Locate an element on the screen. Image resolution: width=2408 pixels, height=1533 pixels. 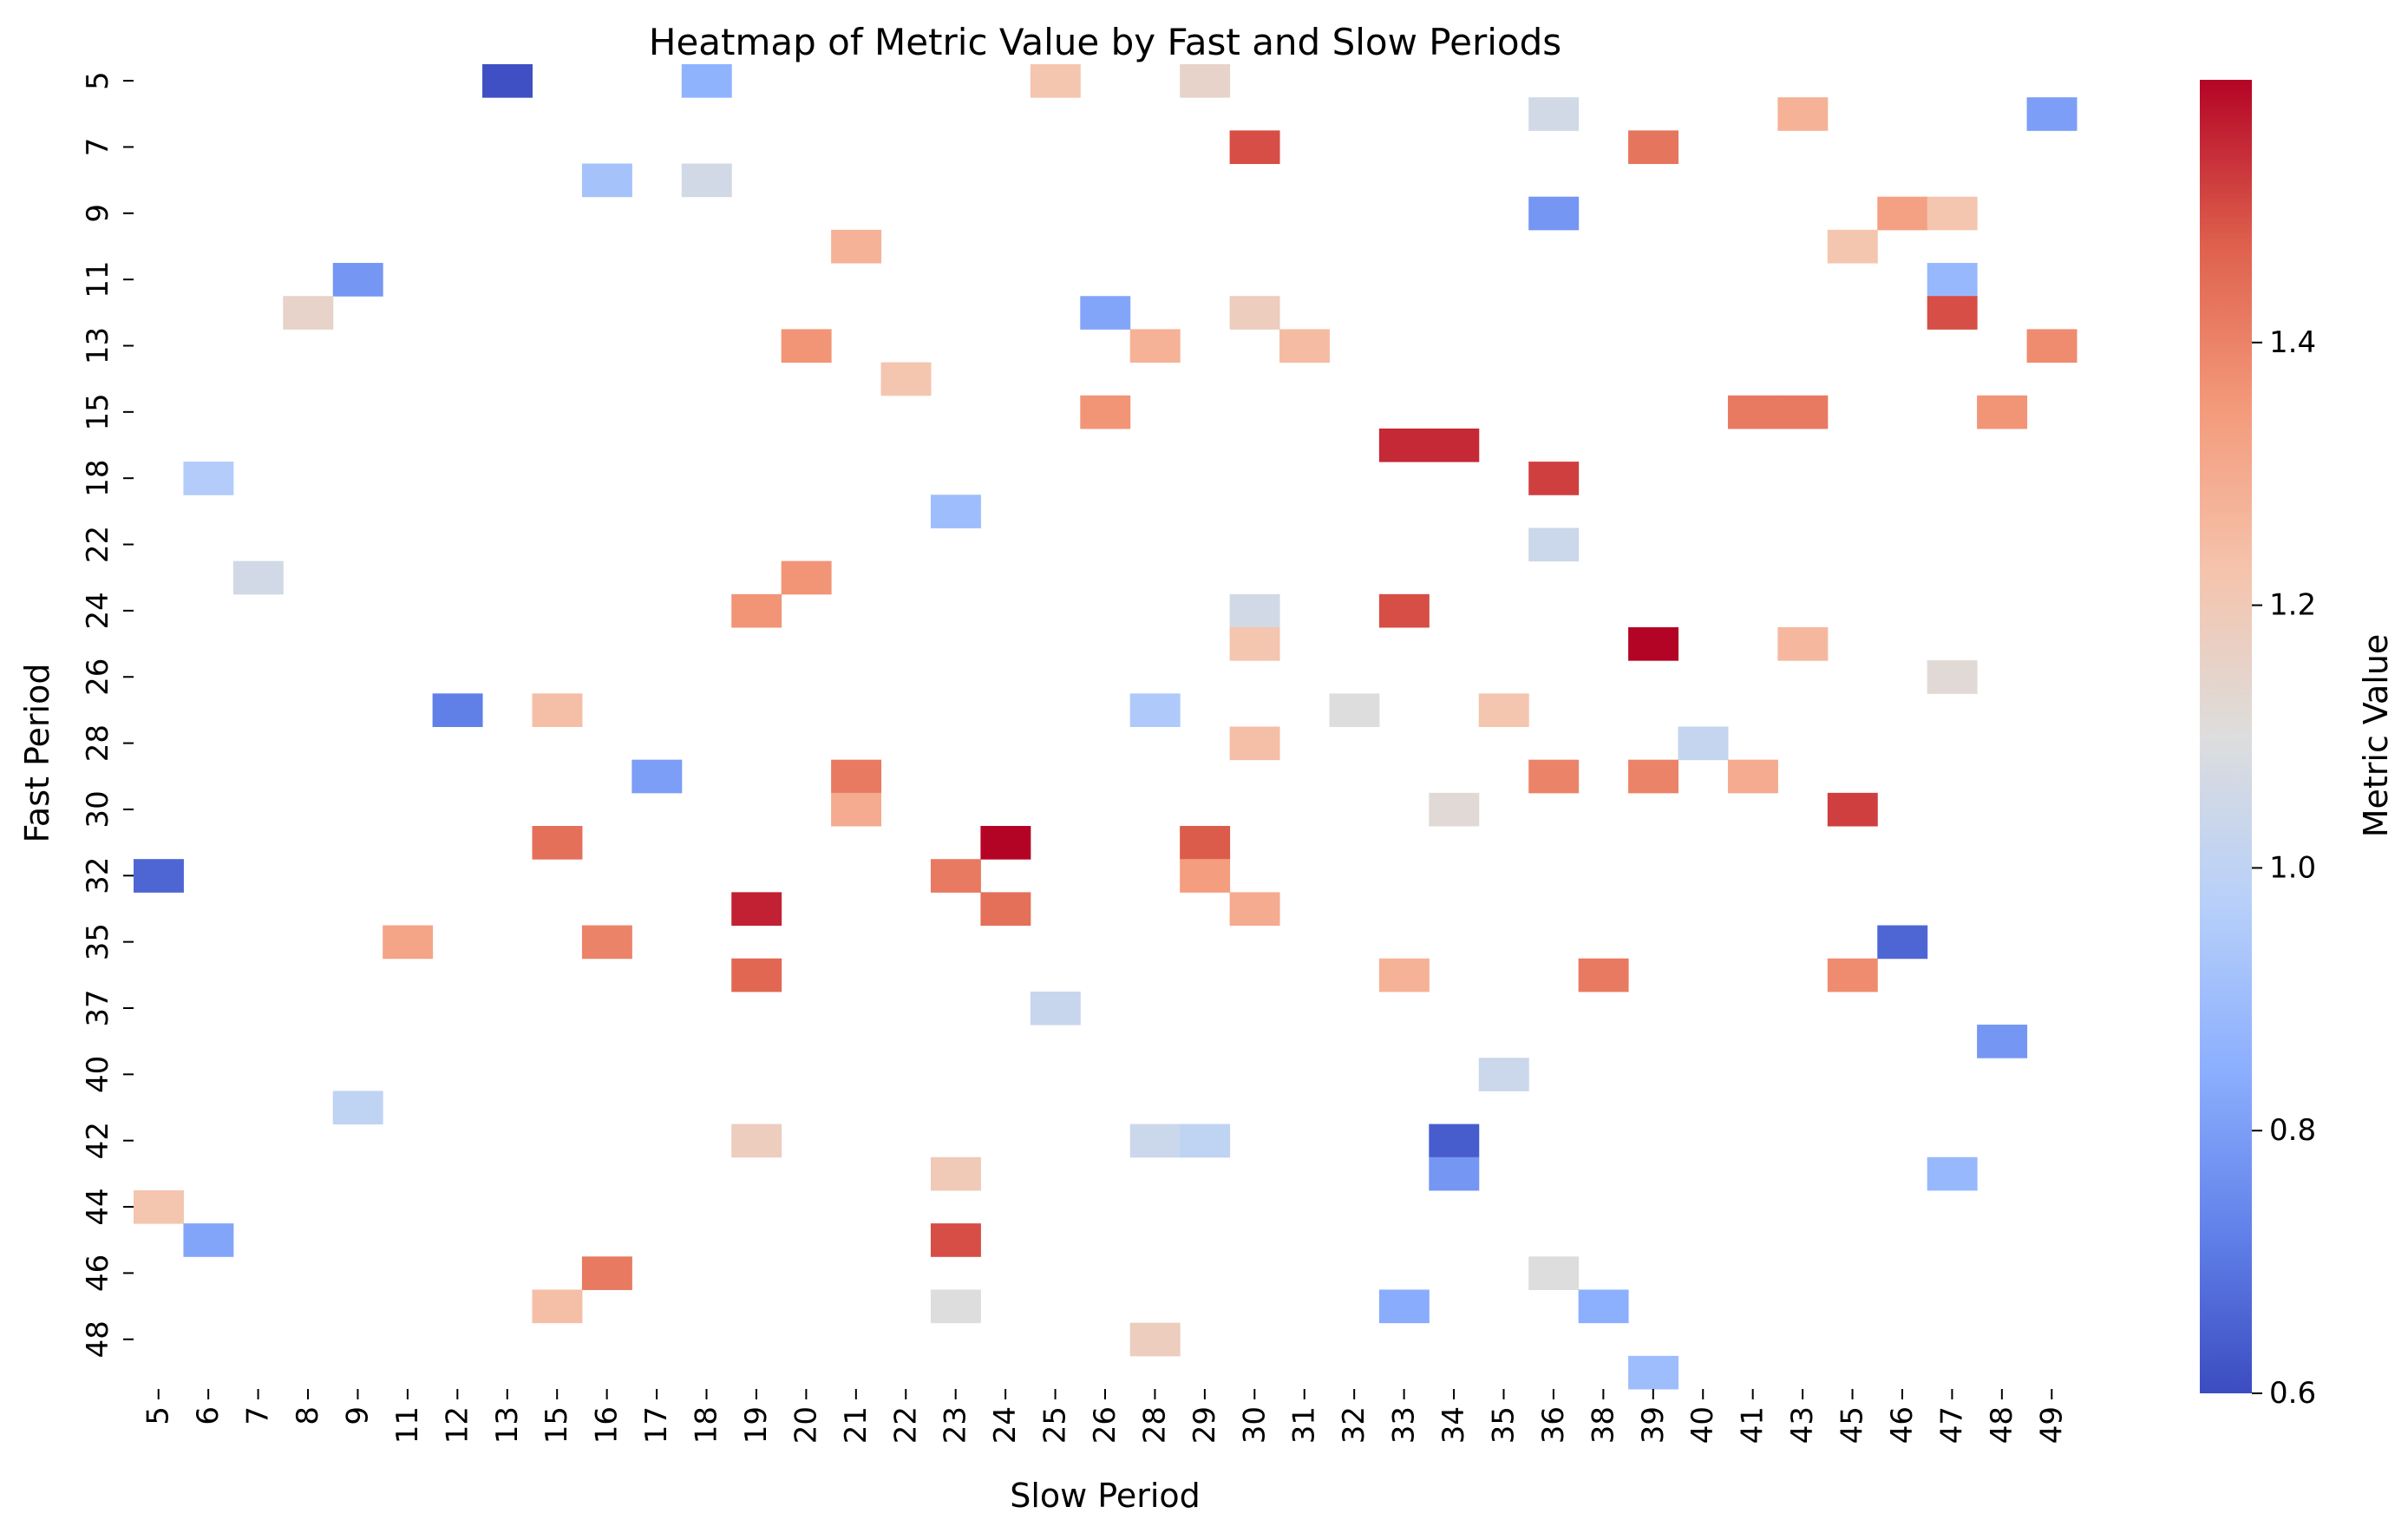
y-tick-label: 5 is located at coordinates (98, 80).